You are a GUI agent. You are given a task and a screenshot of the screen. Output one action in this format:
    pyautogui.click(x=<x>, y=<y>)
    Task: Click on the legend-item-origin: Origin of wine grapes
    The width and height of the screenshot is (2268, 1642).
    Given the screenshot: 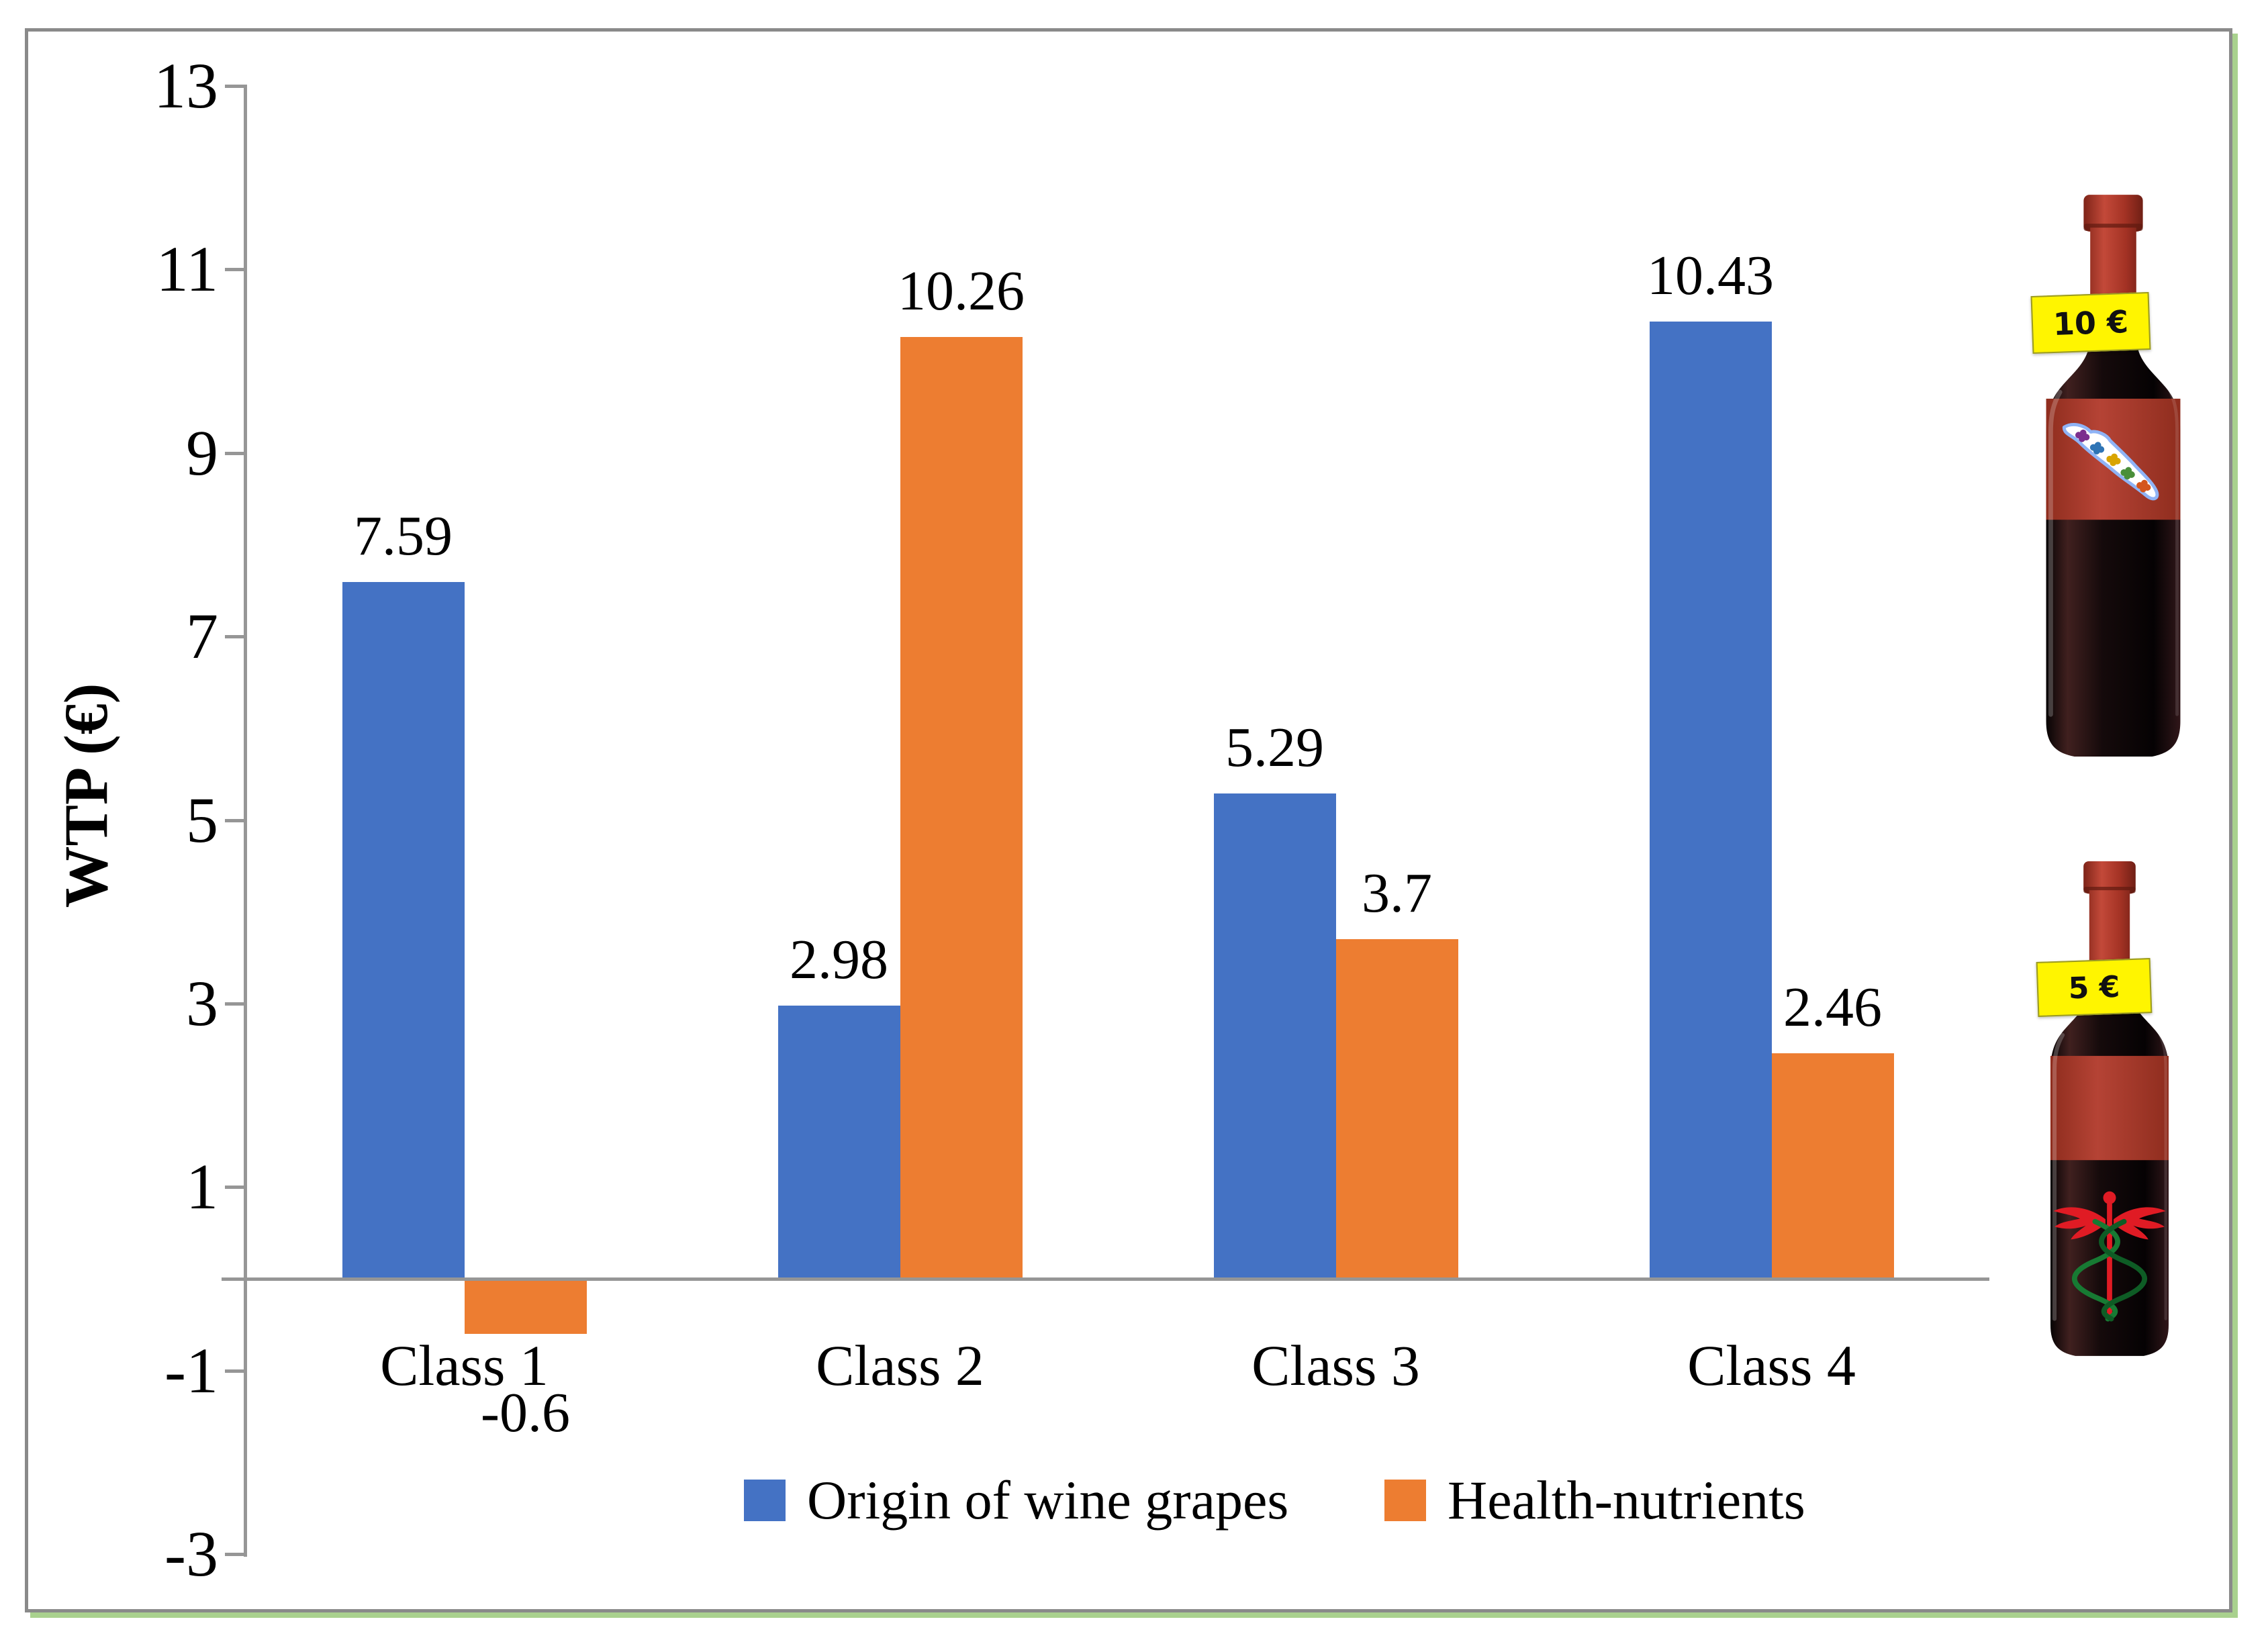 What is the action you would take?
    pyautogui.click(x=1016, y=1501)
    